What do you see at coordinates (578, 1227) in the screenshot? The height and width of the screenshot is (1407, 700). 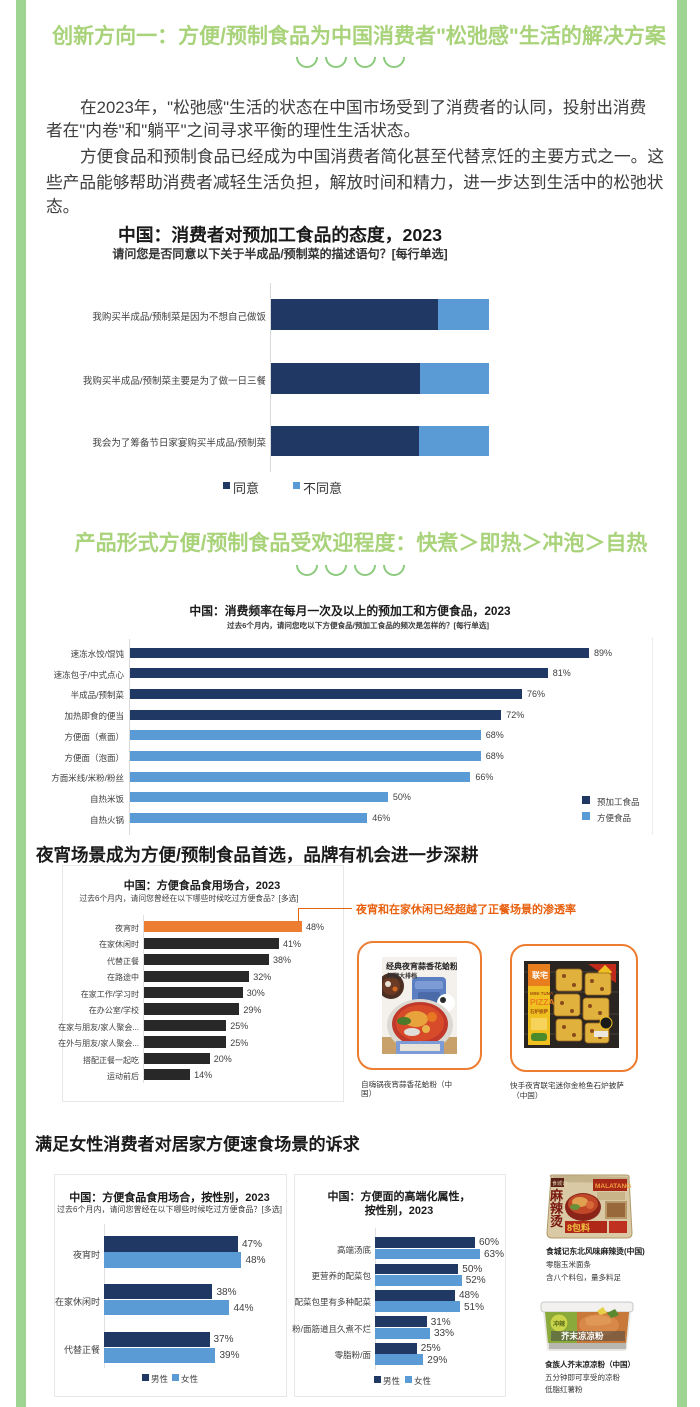 I see `svg-text: 8包料` at bounding box center [578, 1227].